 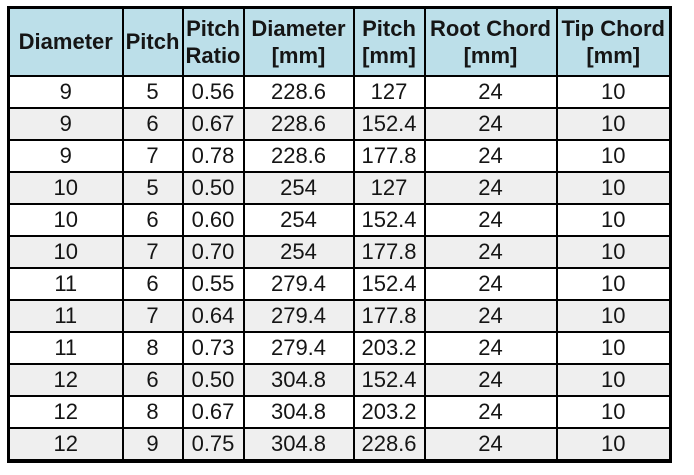 I want to click on table-row: 12 8 0.67 304.8 203.2 24 10, so click(x=339, y=412).